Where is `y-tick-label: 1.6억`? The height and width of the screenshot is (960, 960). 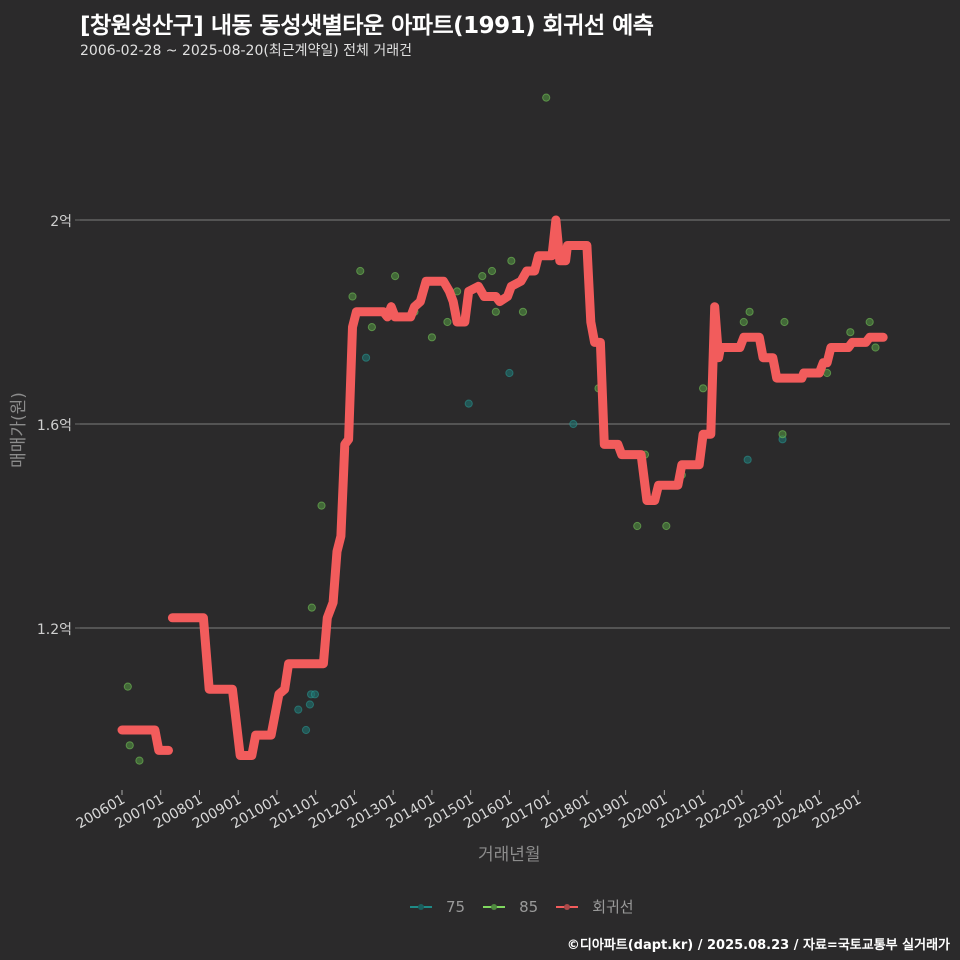
y-tick-label: 1.6억 is located at coordinates (54, 426).